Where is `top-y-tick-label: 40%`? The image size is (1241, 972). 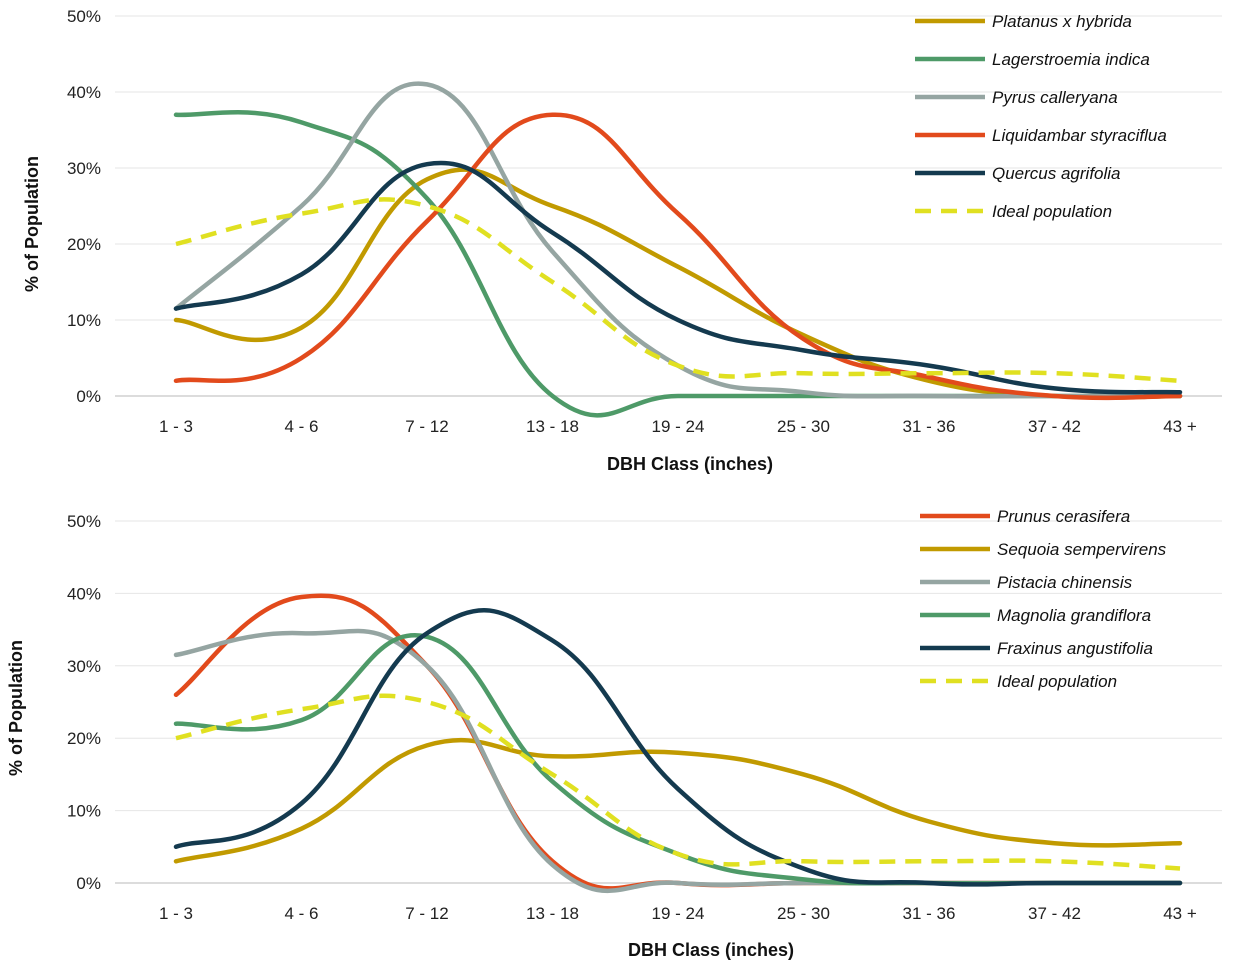
top-y-tick-label: 40% is located at coordinates (84, 92).